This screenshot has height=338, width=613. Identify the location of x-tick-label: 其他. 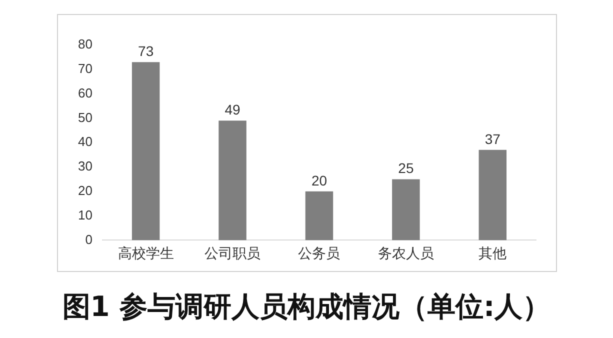
(492, 254).